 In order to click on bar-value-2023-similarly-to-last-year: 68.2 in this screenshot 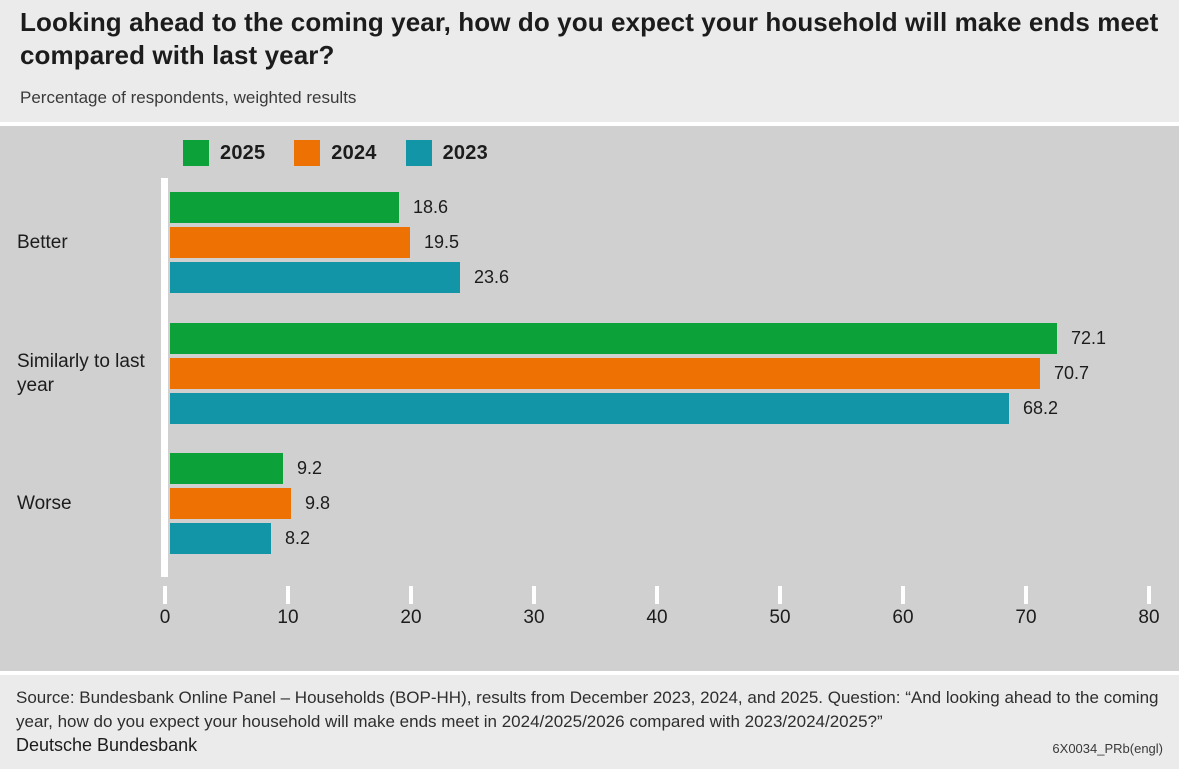, I will do `click(1041, 408)`.